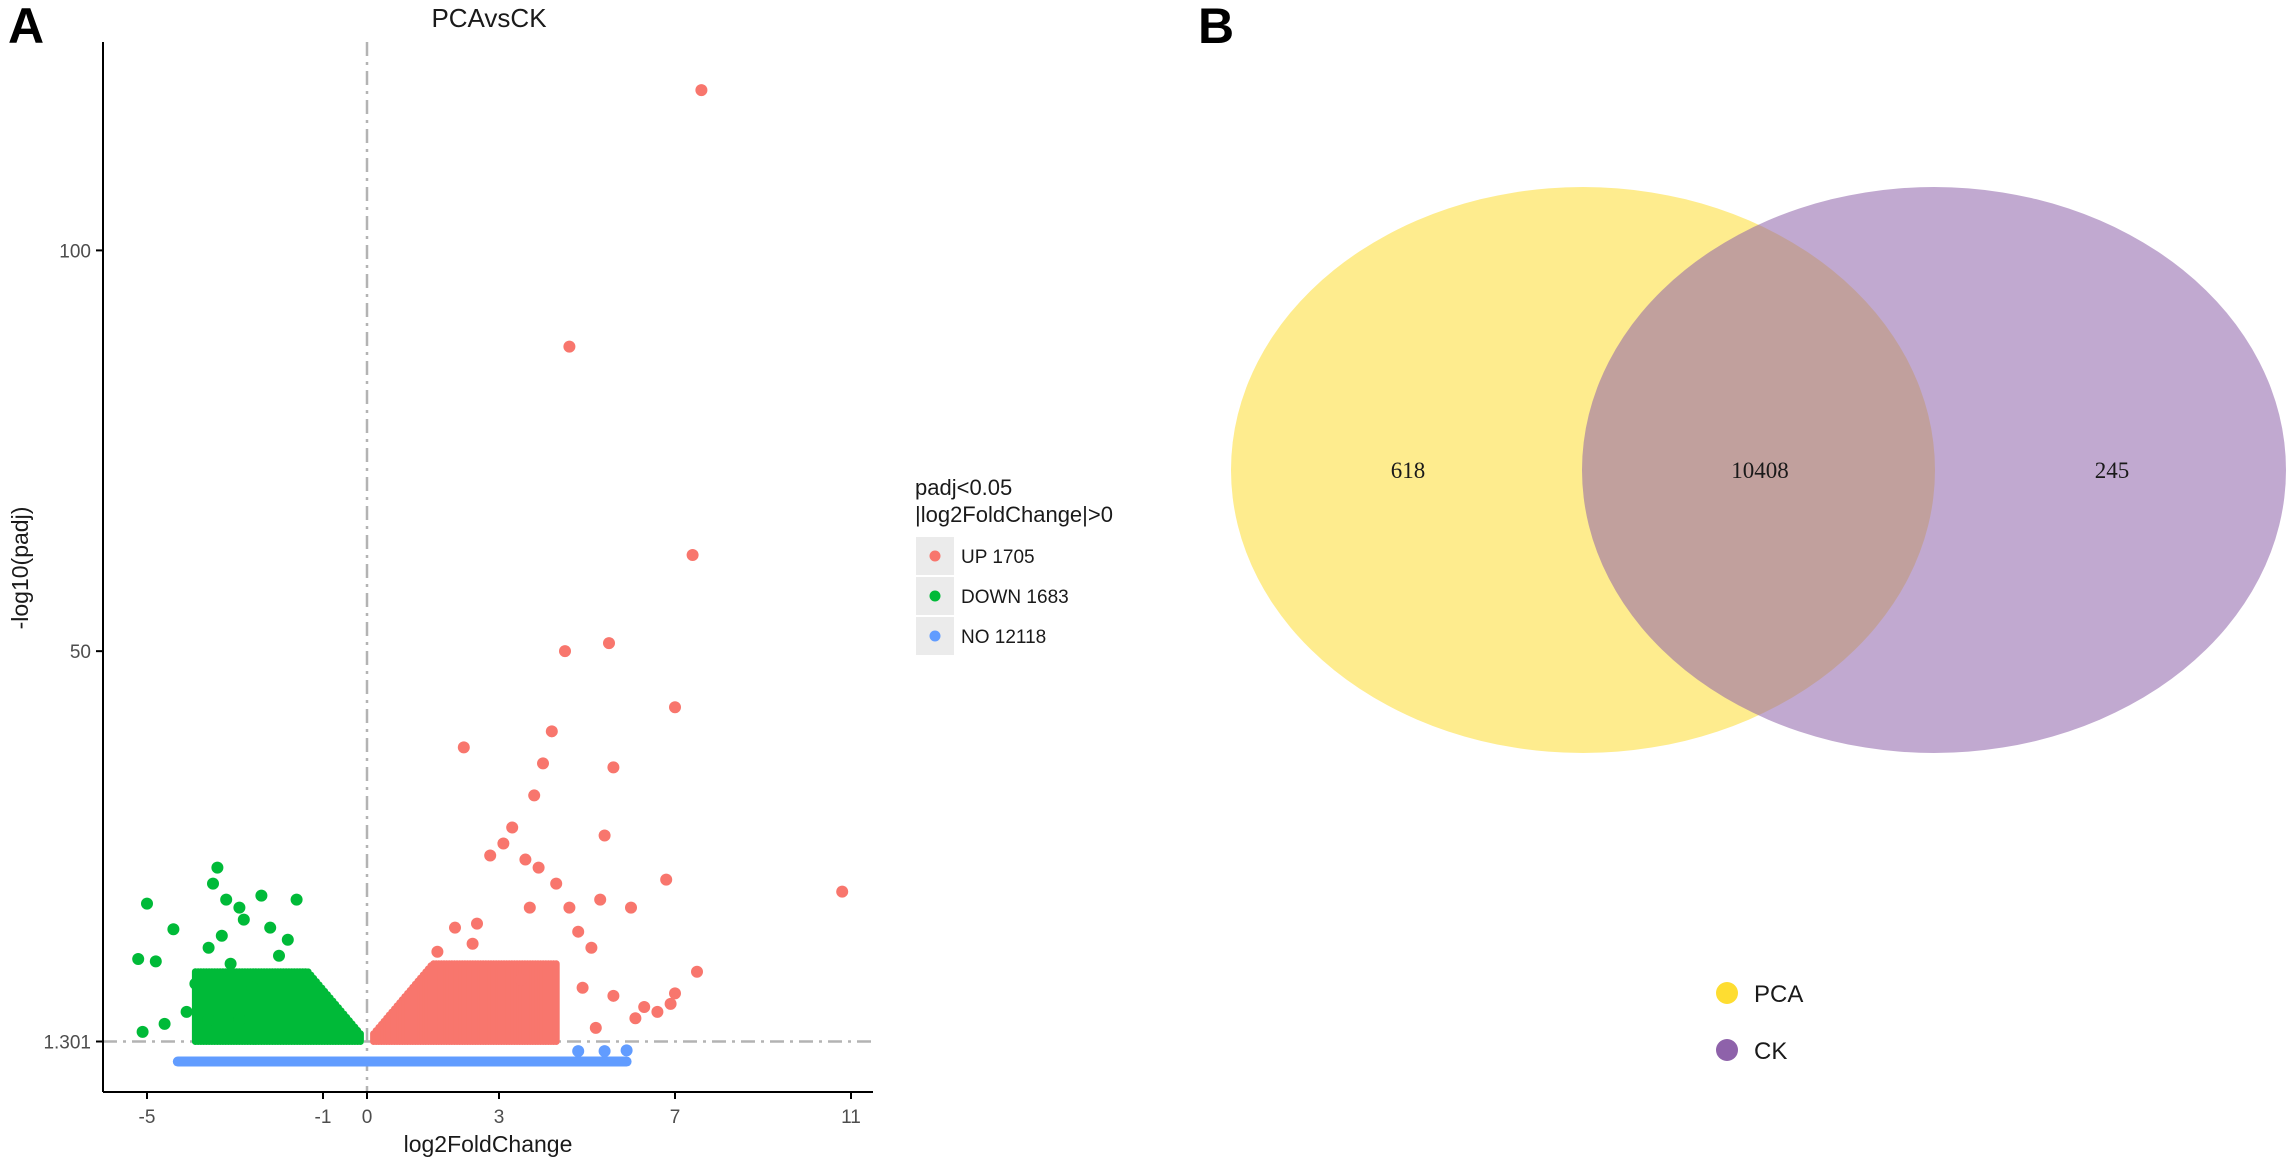 Image resolution: width=2293 pixels, height=1161 pixels. What do you see at coordinates (323, 1117) in the screenshot?
I see `x-tick-label: -1` at bounding box center [323, 1117].